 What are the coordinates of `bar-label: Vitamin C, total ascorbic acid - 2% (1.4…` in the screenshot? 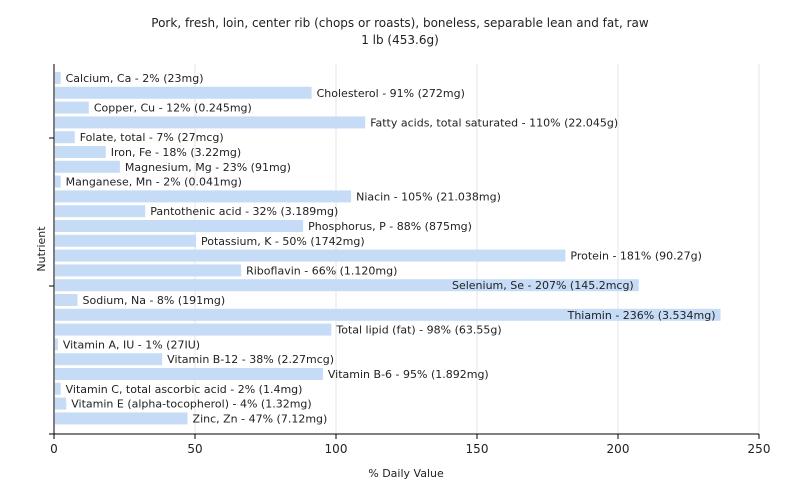 It's located at (184, 389).